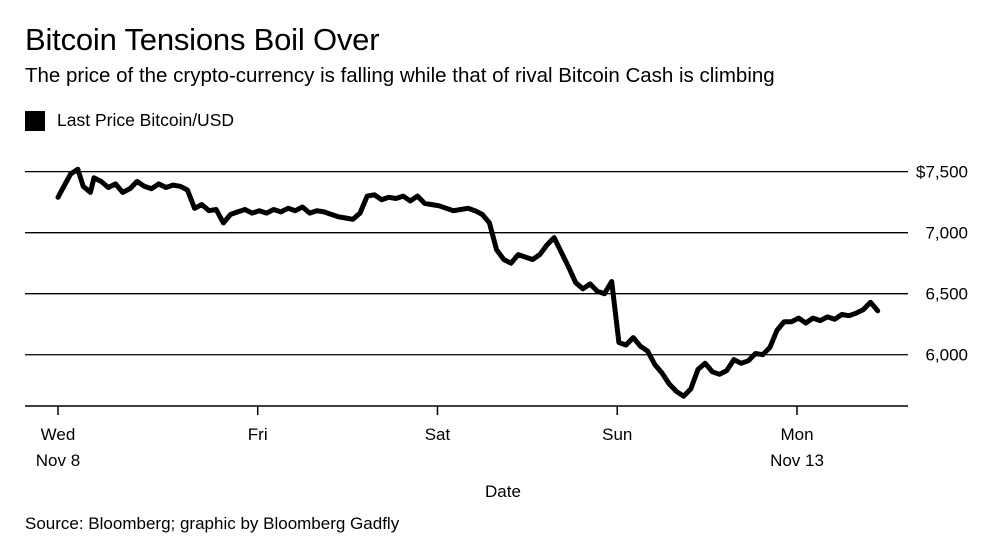 The width and height of the screenshot is (1000, 555). What do you see at coordinates (58, 460) in the screenshot?
I see `x-tick-sublabel: Nov 8` at bounding box center [58, 460].